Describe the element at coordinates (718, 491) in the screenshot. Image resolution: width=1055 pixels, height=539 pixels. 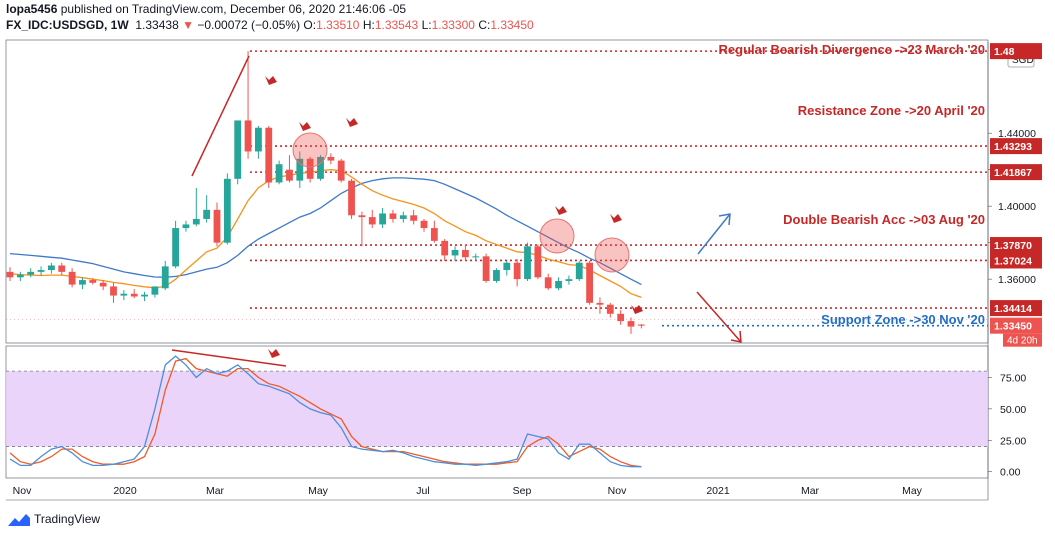
I see `time-axis-label: 2021` at that location.